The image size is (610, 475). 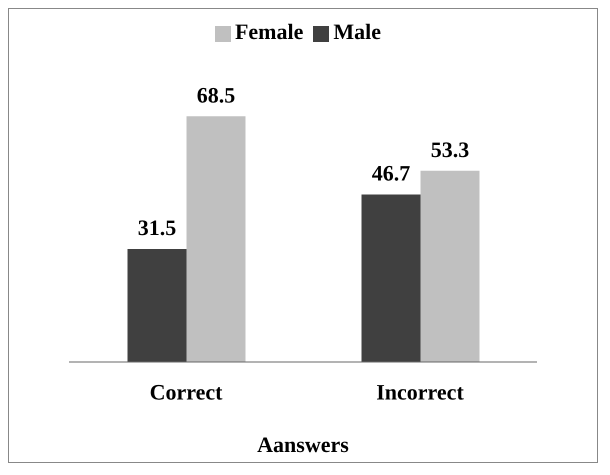 I want to click on legend-label: Female, so click(x=269, y=31).